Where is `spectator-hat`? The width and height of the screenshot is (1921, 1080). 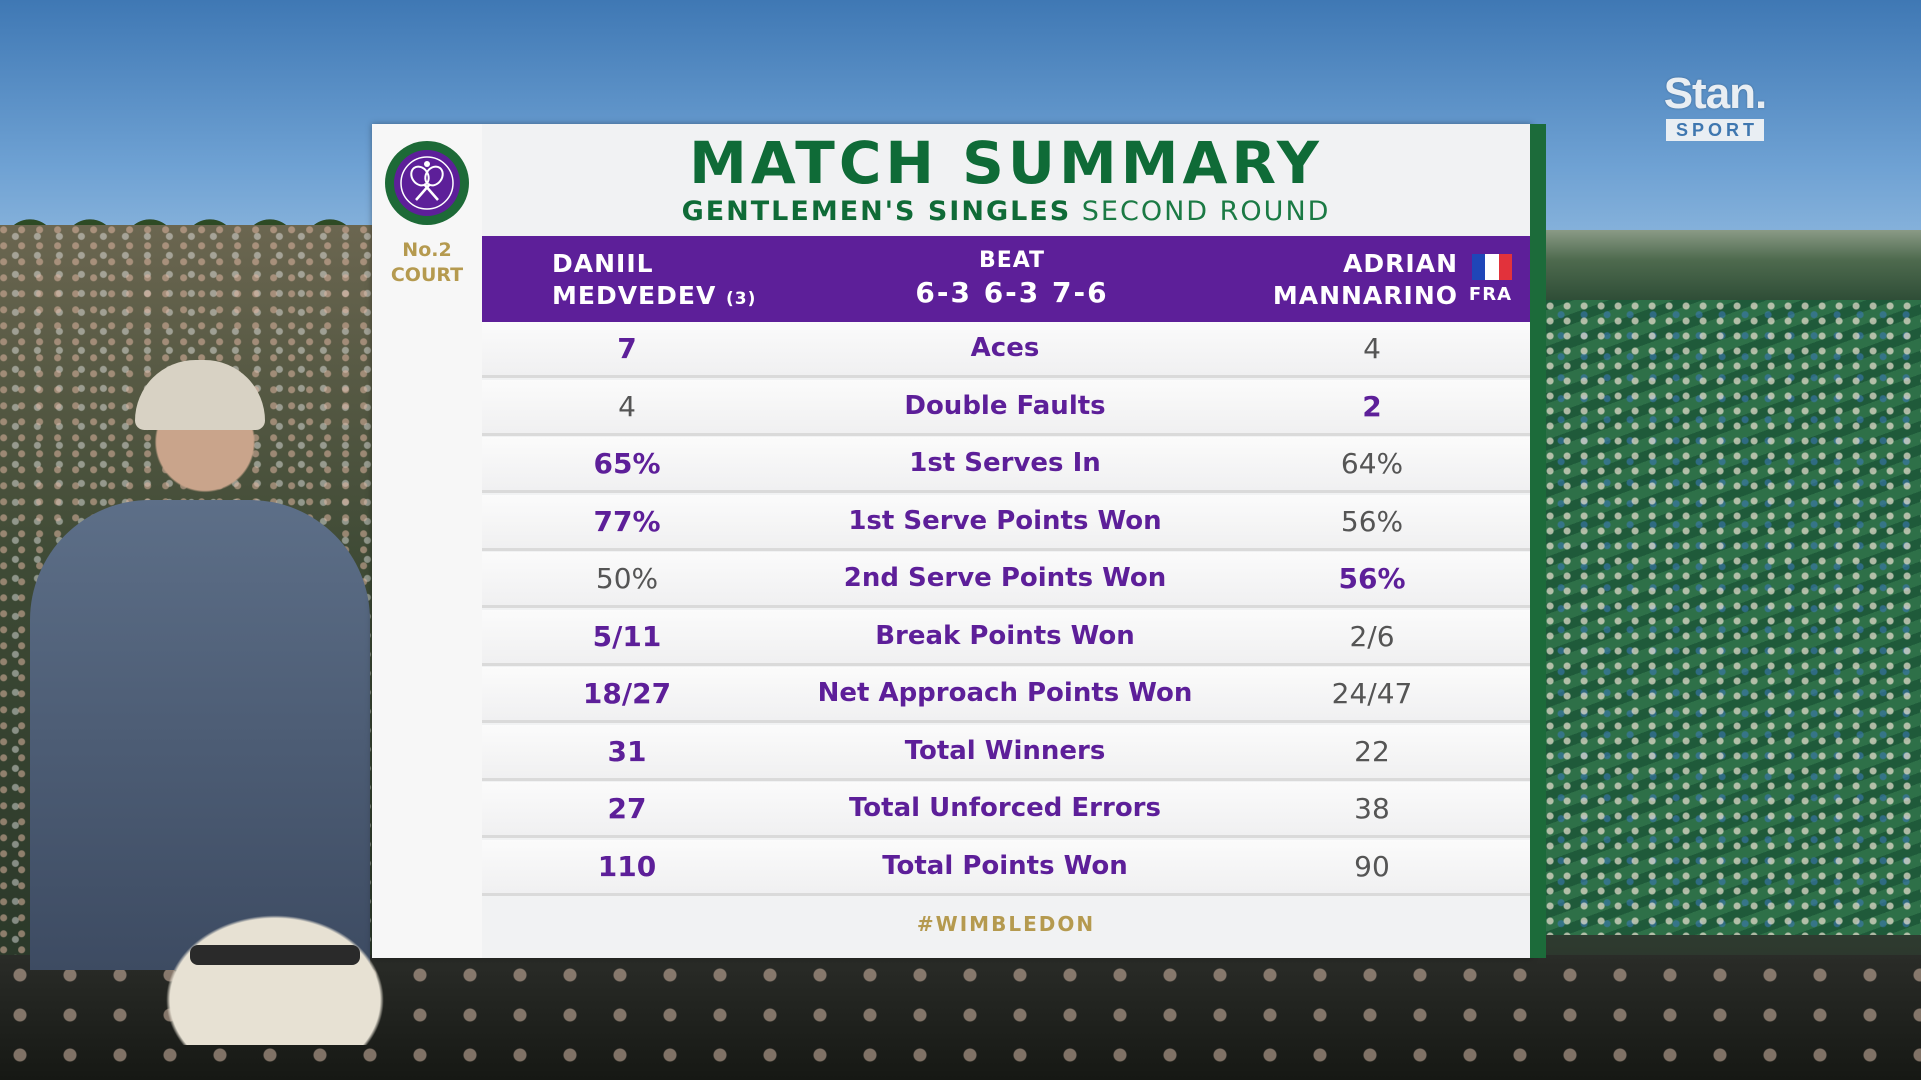 spectator-hat is located at coordinates (275, 970).